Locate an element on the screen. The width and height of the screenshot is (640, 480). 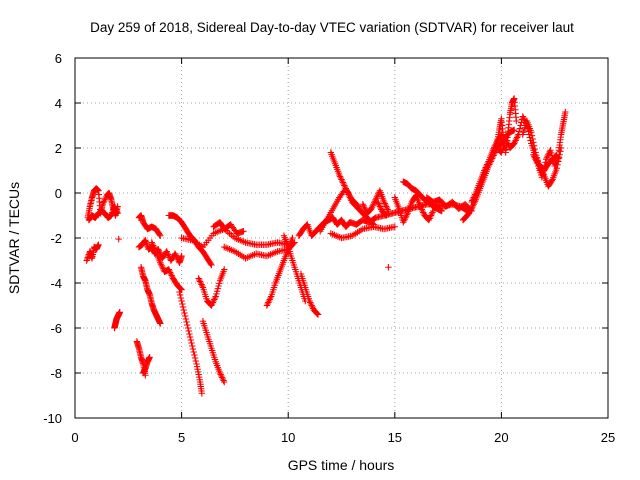
series-S38 is located at coordinates (562, 131).